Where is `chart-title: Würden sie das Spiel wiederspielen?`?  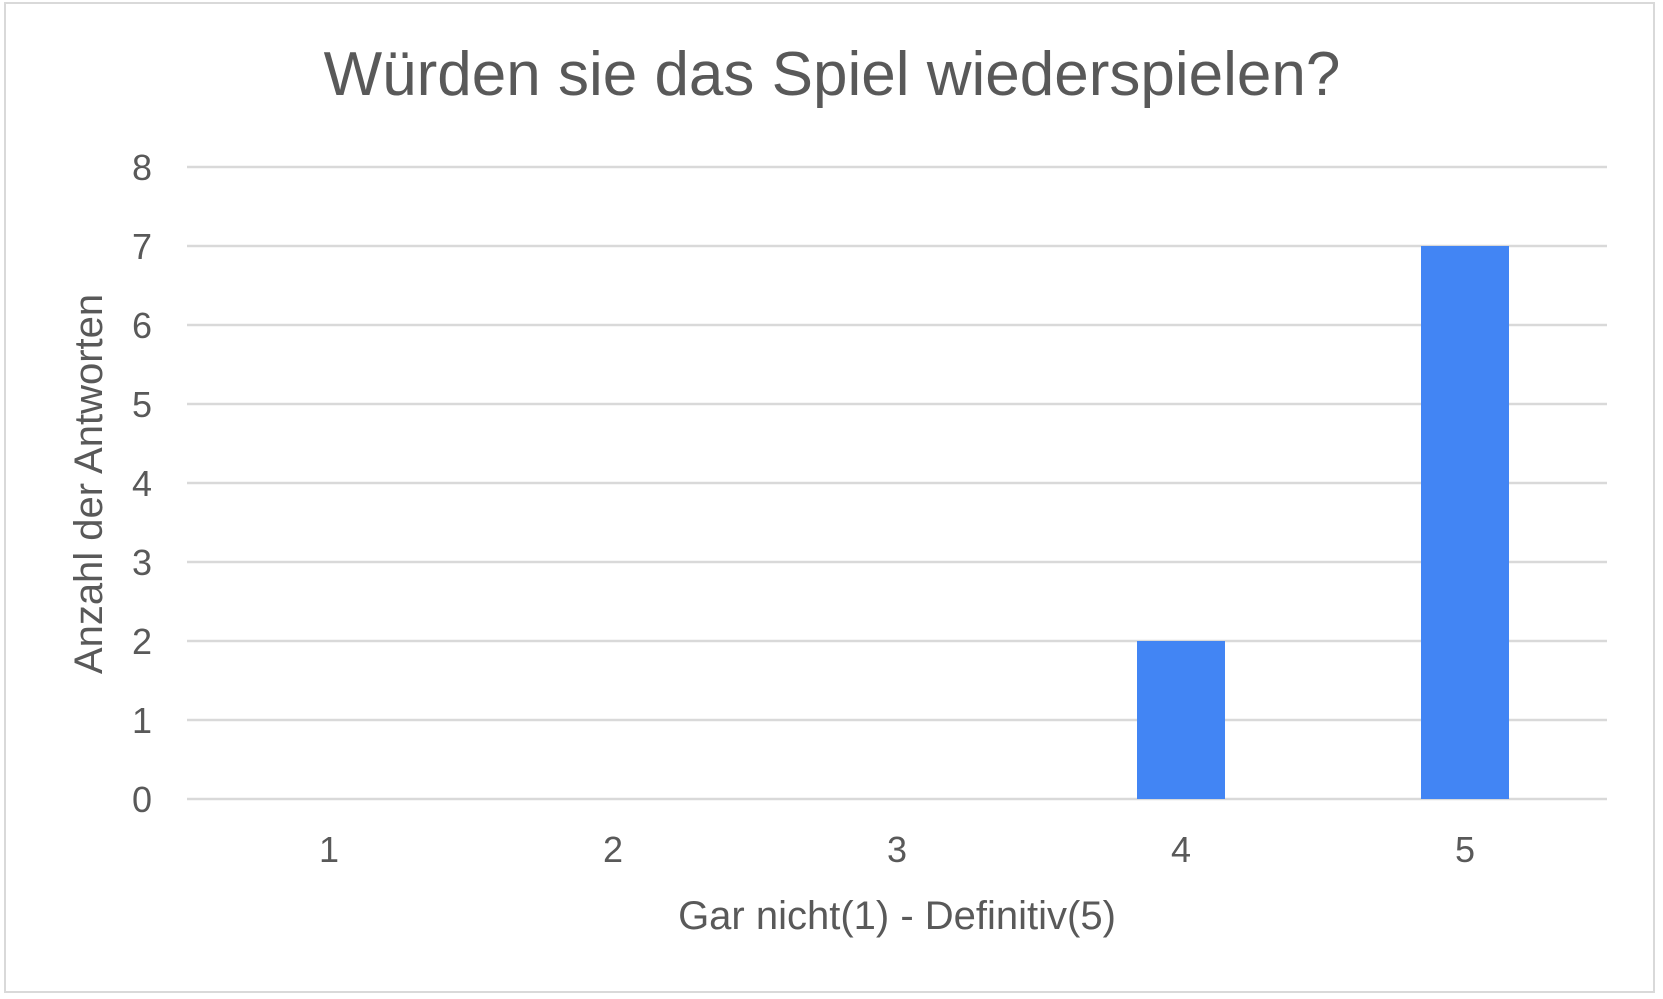 chart-title: Würden sie das Spiel wiederspielen? is located at coordinates (832, 74).